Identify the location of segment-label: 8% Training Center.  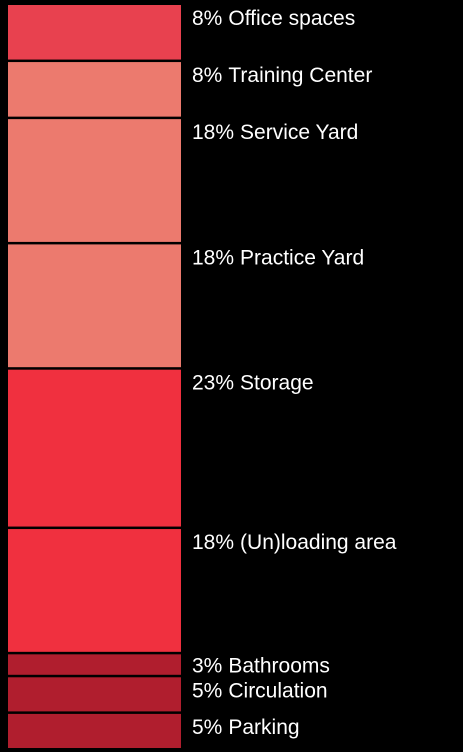
(282, 75).